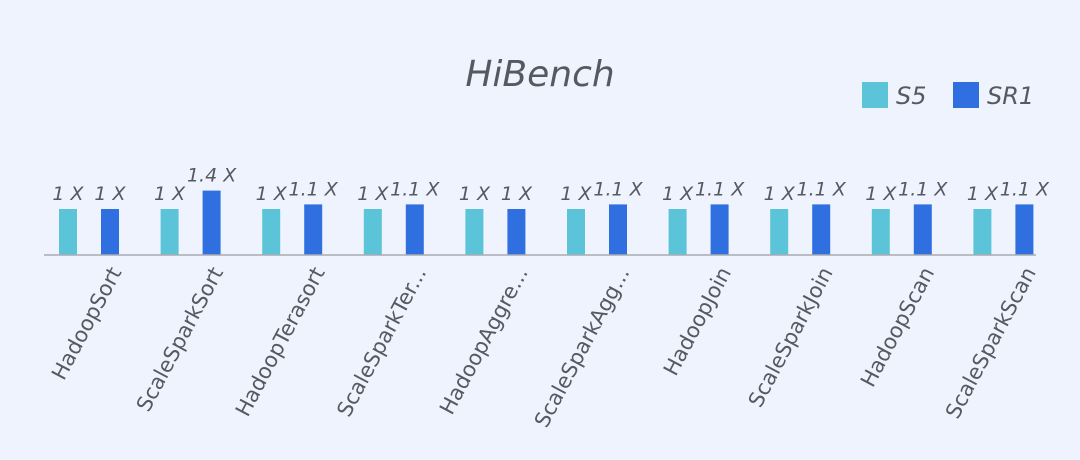  What do you see at coordinates (180, 339) in the screenshot?
I see `x-tick-label-1: ScaleSparkSort` at bounding box center [180, 339].